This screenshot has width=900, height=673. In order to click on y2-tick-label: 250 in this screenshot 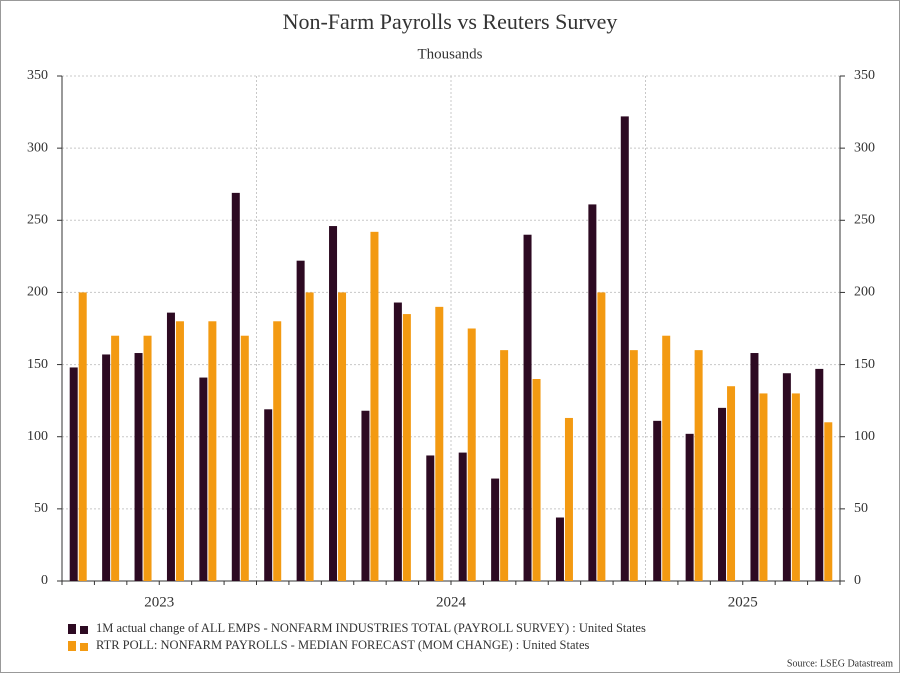, I will do `click(864, 220)`.